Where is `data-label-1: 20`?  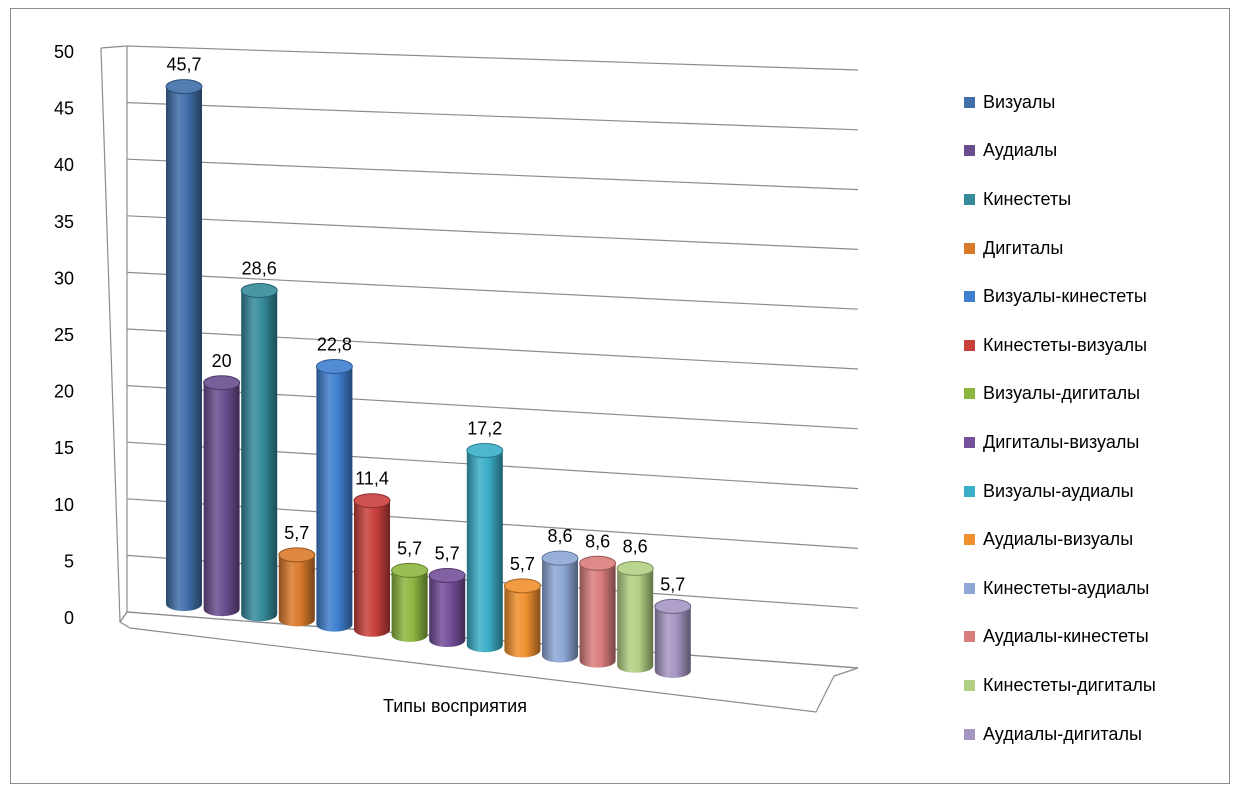 data-label-1: 20 is located at coordinates (222, 361).